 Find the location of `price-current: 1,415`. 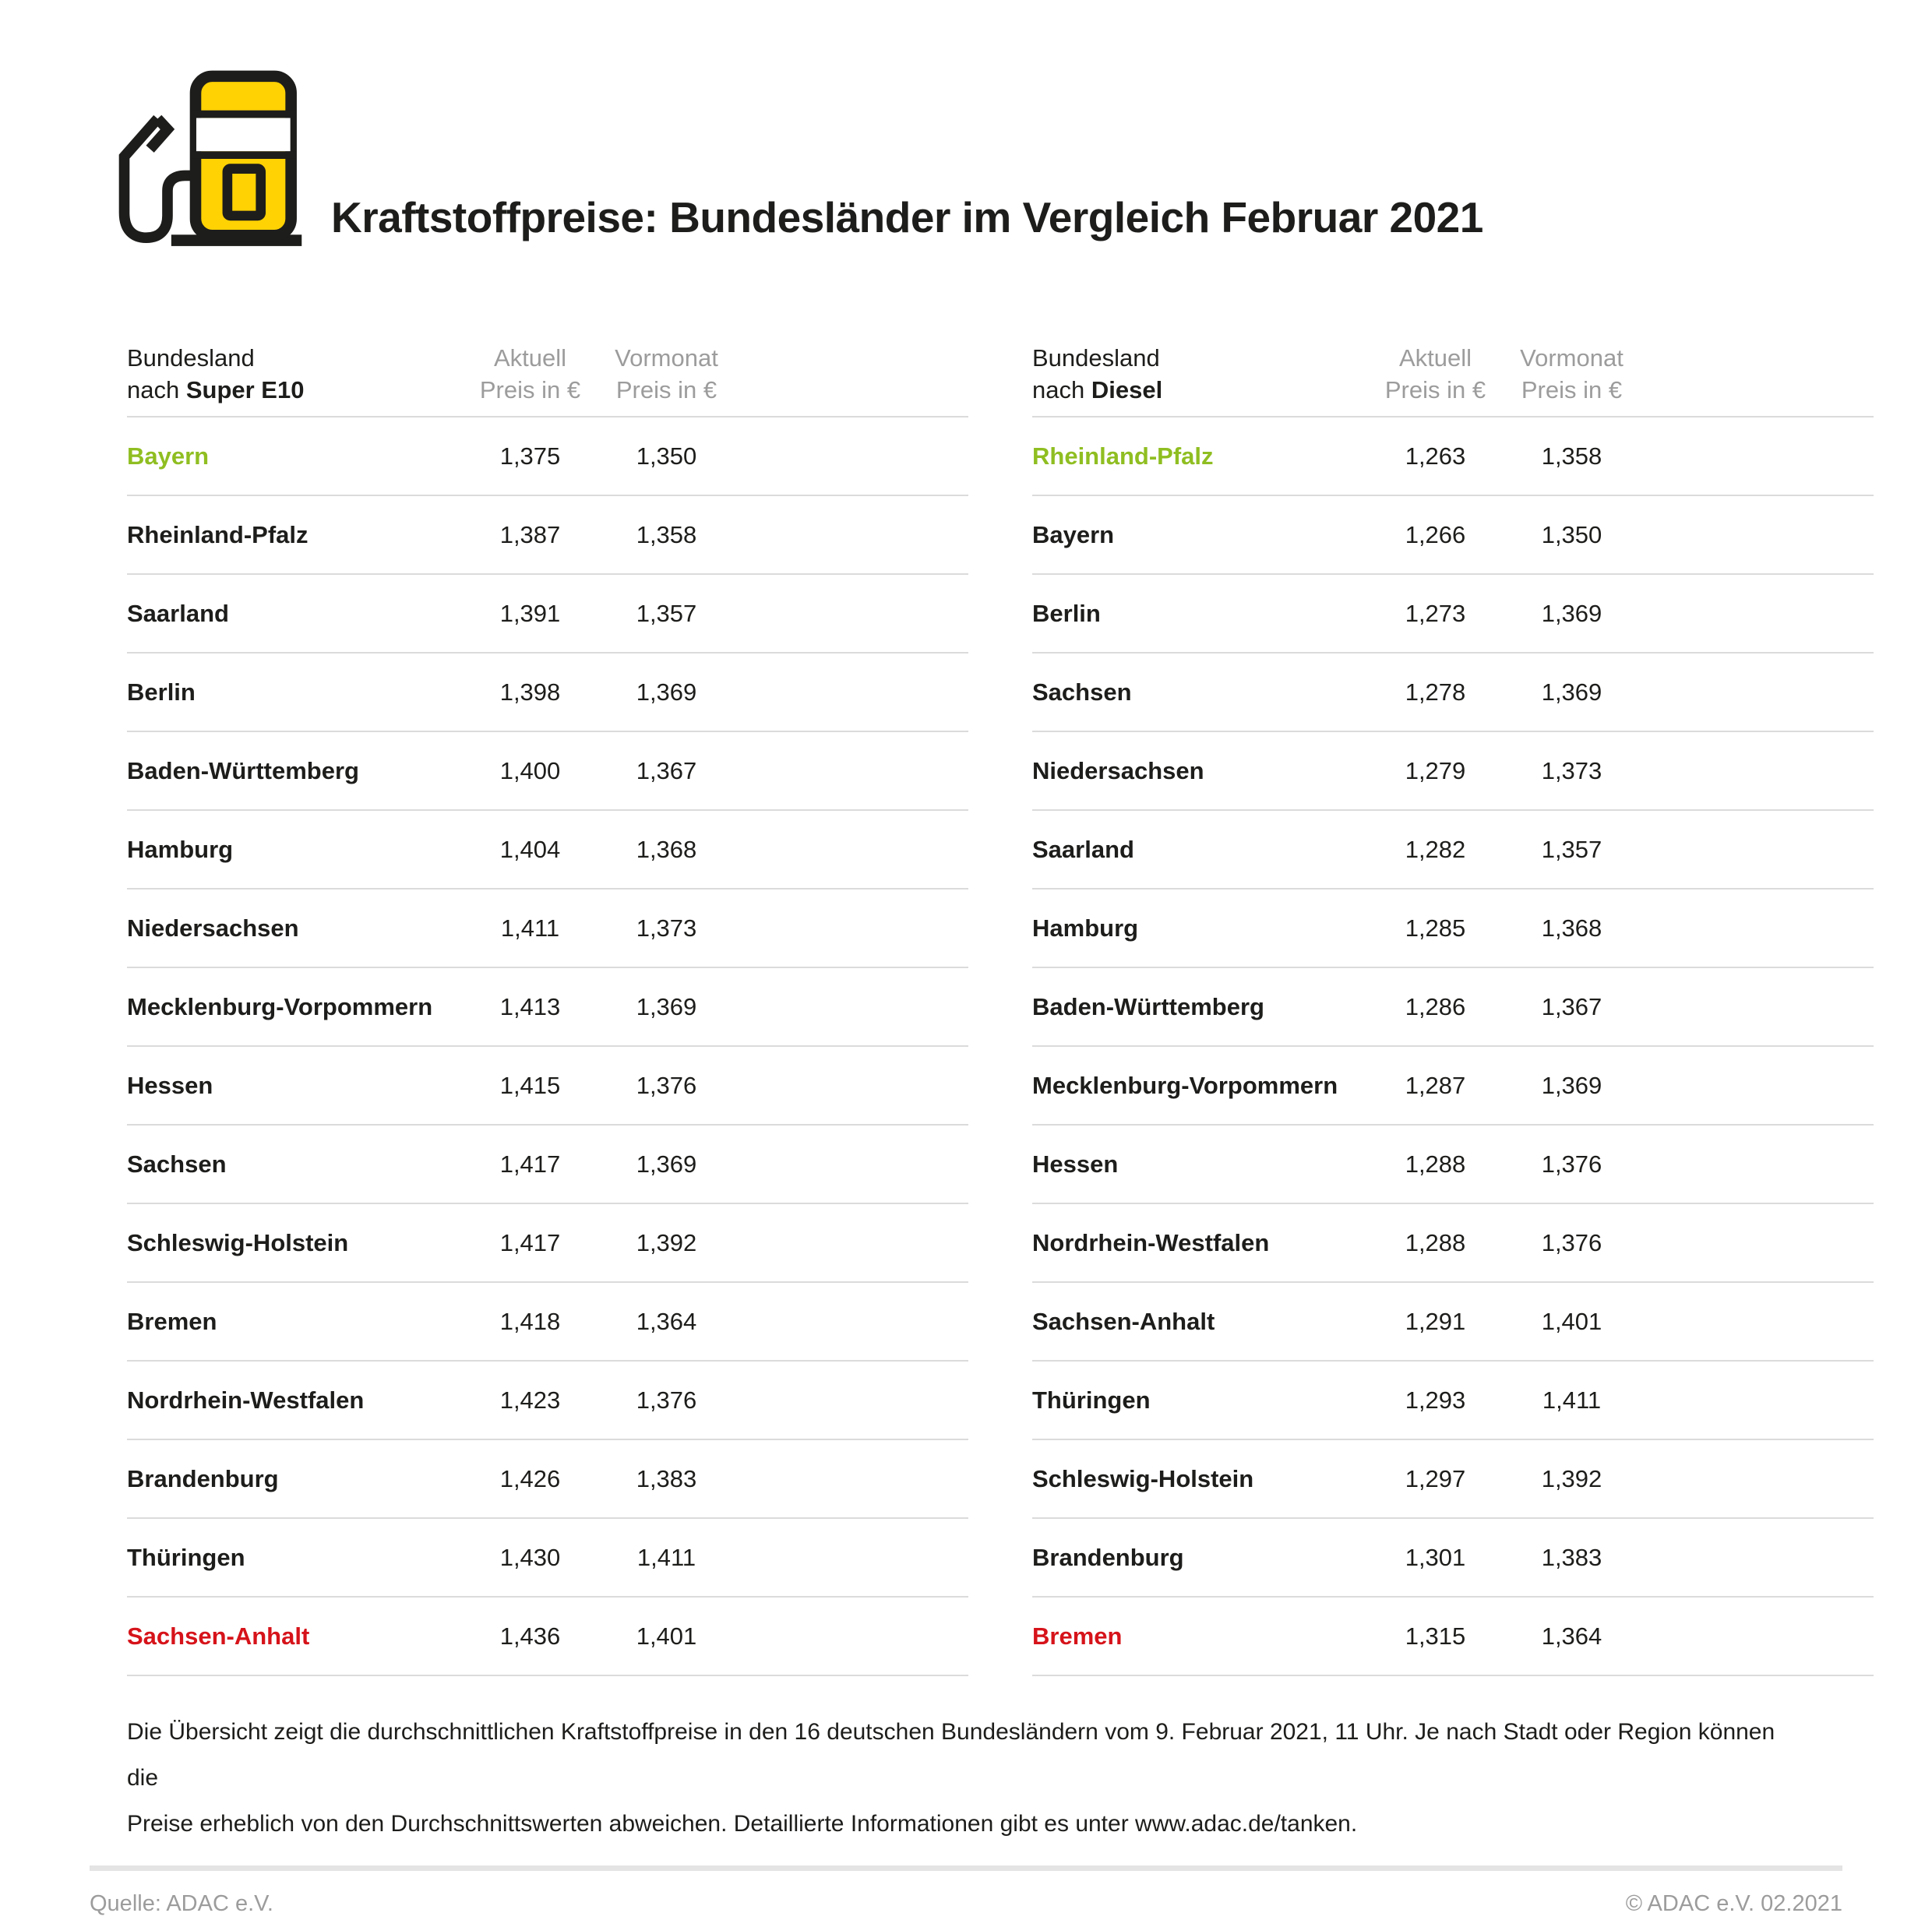

price-current: 1,415 is located at coordinates (530, 1085).